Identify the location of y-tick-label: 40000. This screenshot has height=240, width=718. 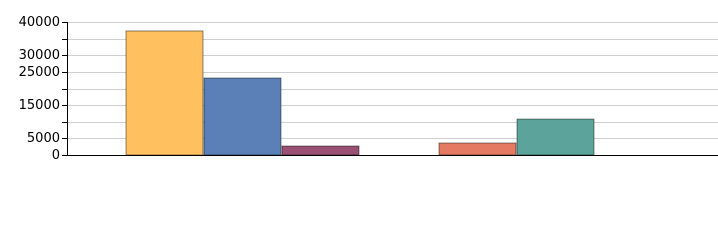
(39, 22).